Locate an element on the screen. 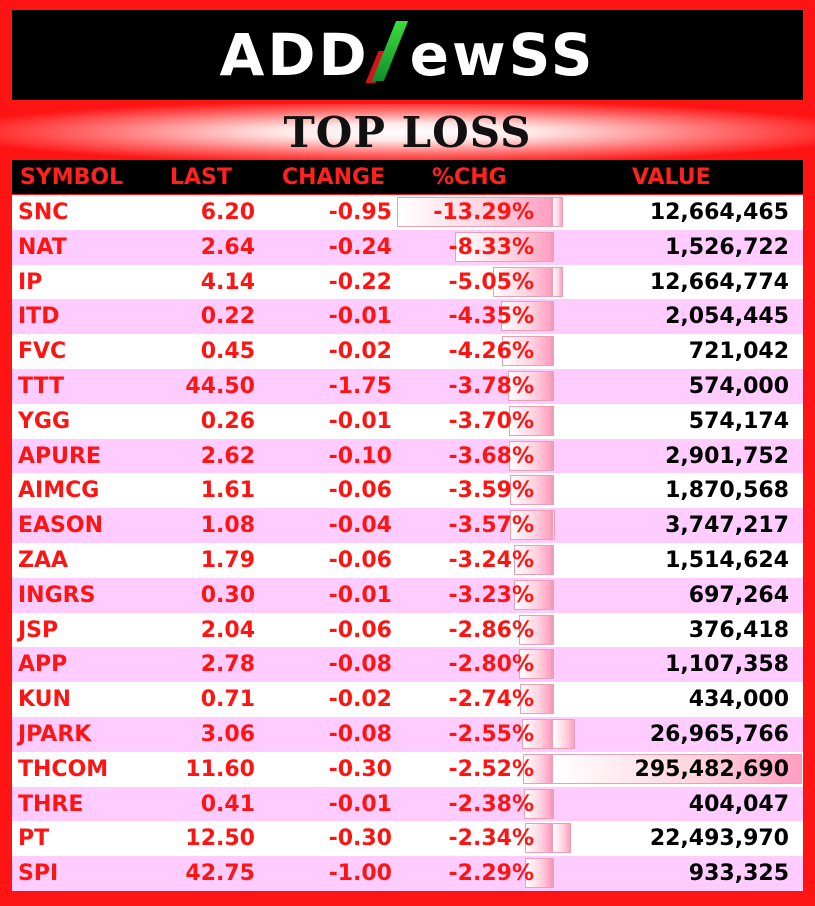 Image resolution: width=815 pixels, height=906 pixels. table-row: THCOM 11.60 -0.30 -2.52% 295,482,690 is located at coordinates (407, 769).